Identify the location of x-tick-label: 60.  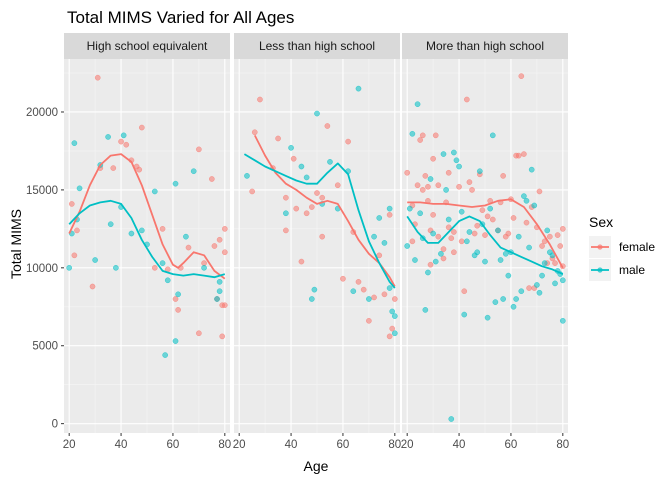
(343, 445).